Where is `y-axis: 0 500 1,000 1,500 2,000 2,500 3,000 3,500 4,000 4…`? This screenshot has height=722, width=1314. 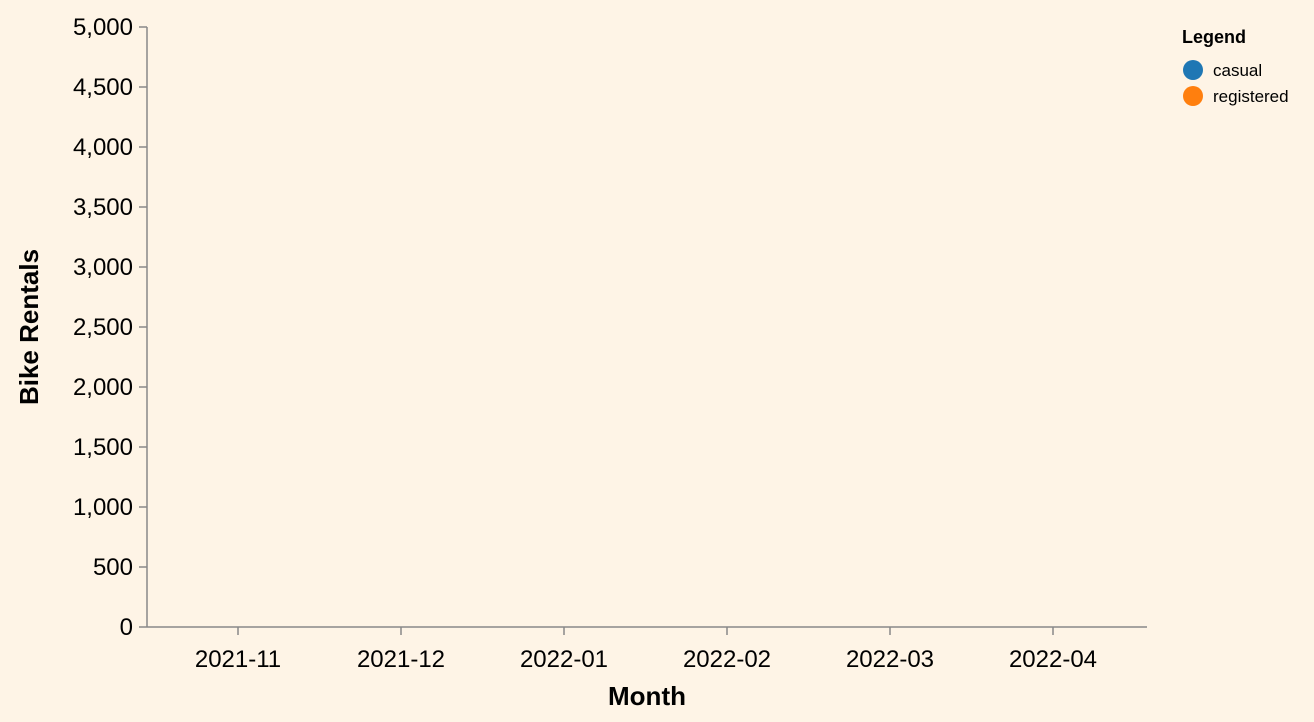 y-axis: 0 500 1,000 1,500 2,000 2,500 3,000 3,500 4,000 4… is located at coordinates (110, 327).